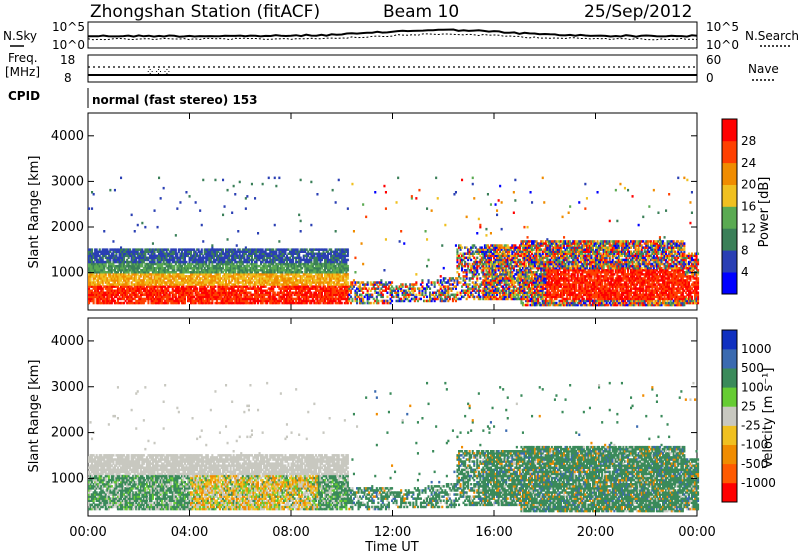 This screenshot has height=558, width=800. What do you see at coordinates (710, 78) in the screenshot?
I see `nave-tick-bottom: 0` at bounding box center [710, 78].